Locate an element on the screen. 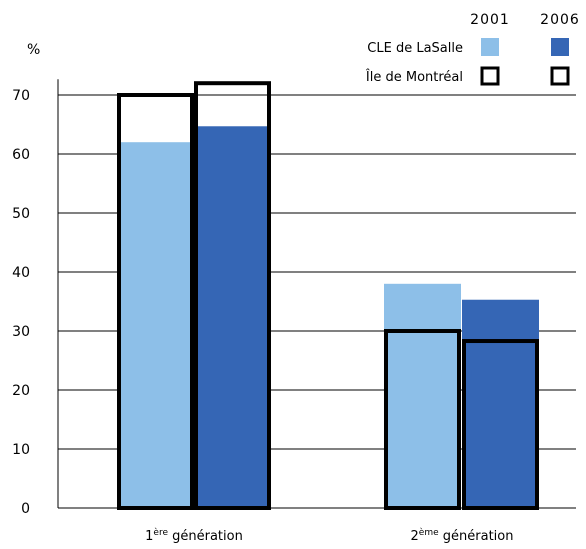 This screenshot has height=549, width=586. legend-year: 2006 is located at coordinates (560, 20).